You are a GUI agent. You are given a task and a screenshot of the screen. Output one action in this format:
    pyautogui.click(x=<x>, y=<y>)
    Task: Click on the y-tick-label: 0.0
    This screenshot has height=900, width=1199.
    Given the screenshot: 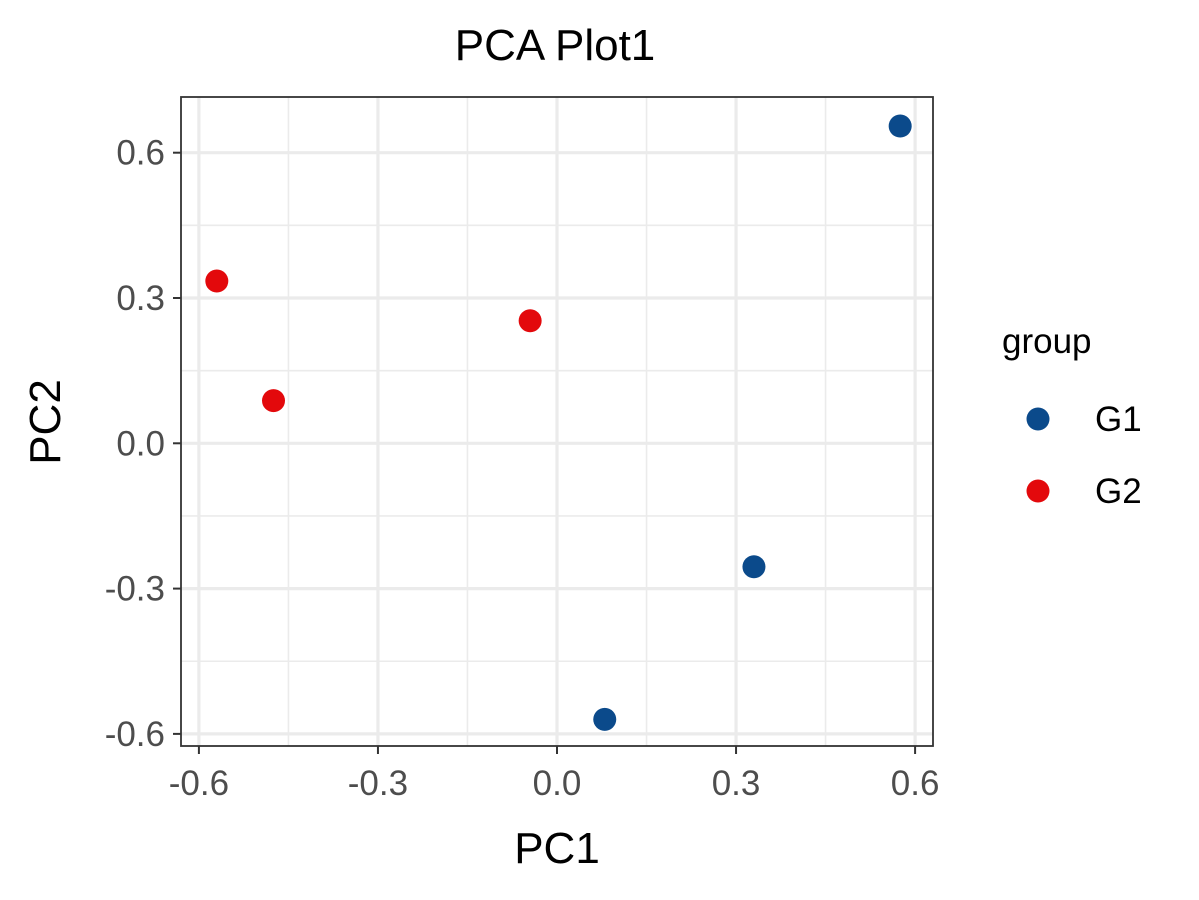 What is the action you would take?
    pyautogui.click(x=140, y=443)
    